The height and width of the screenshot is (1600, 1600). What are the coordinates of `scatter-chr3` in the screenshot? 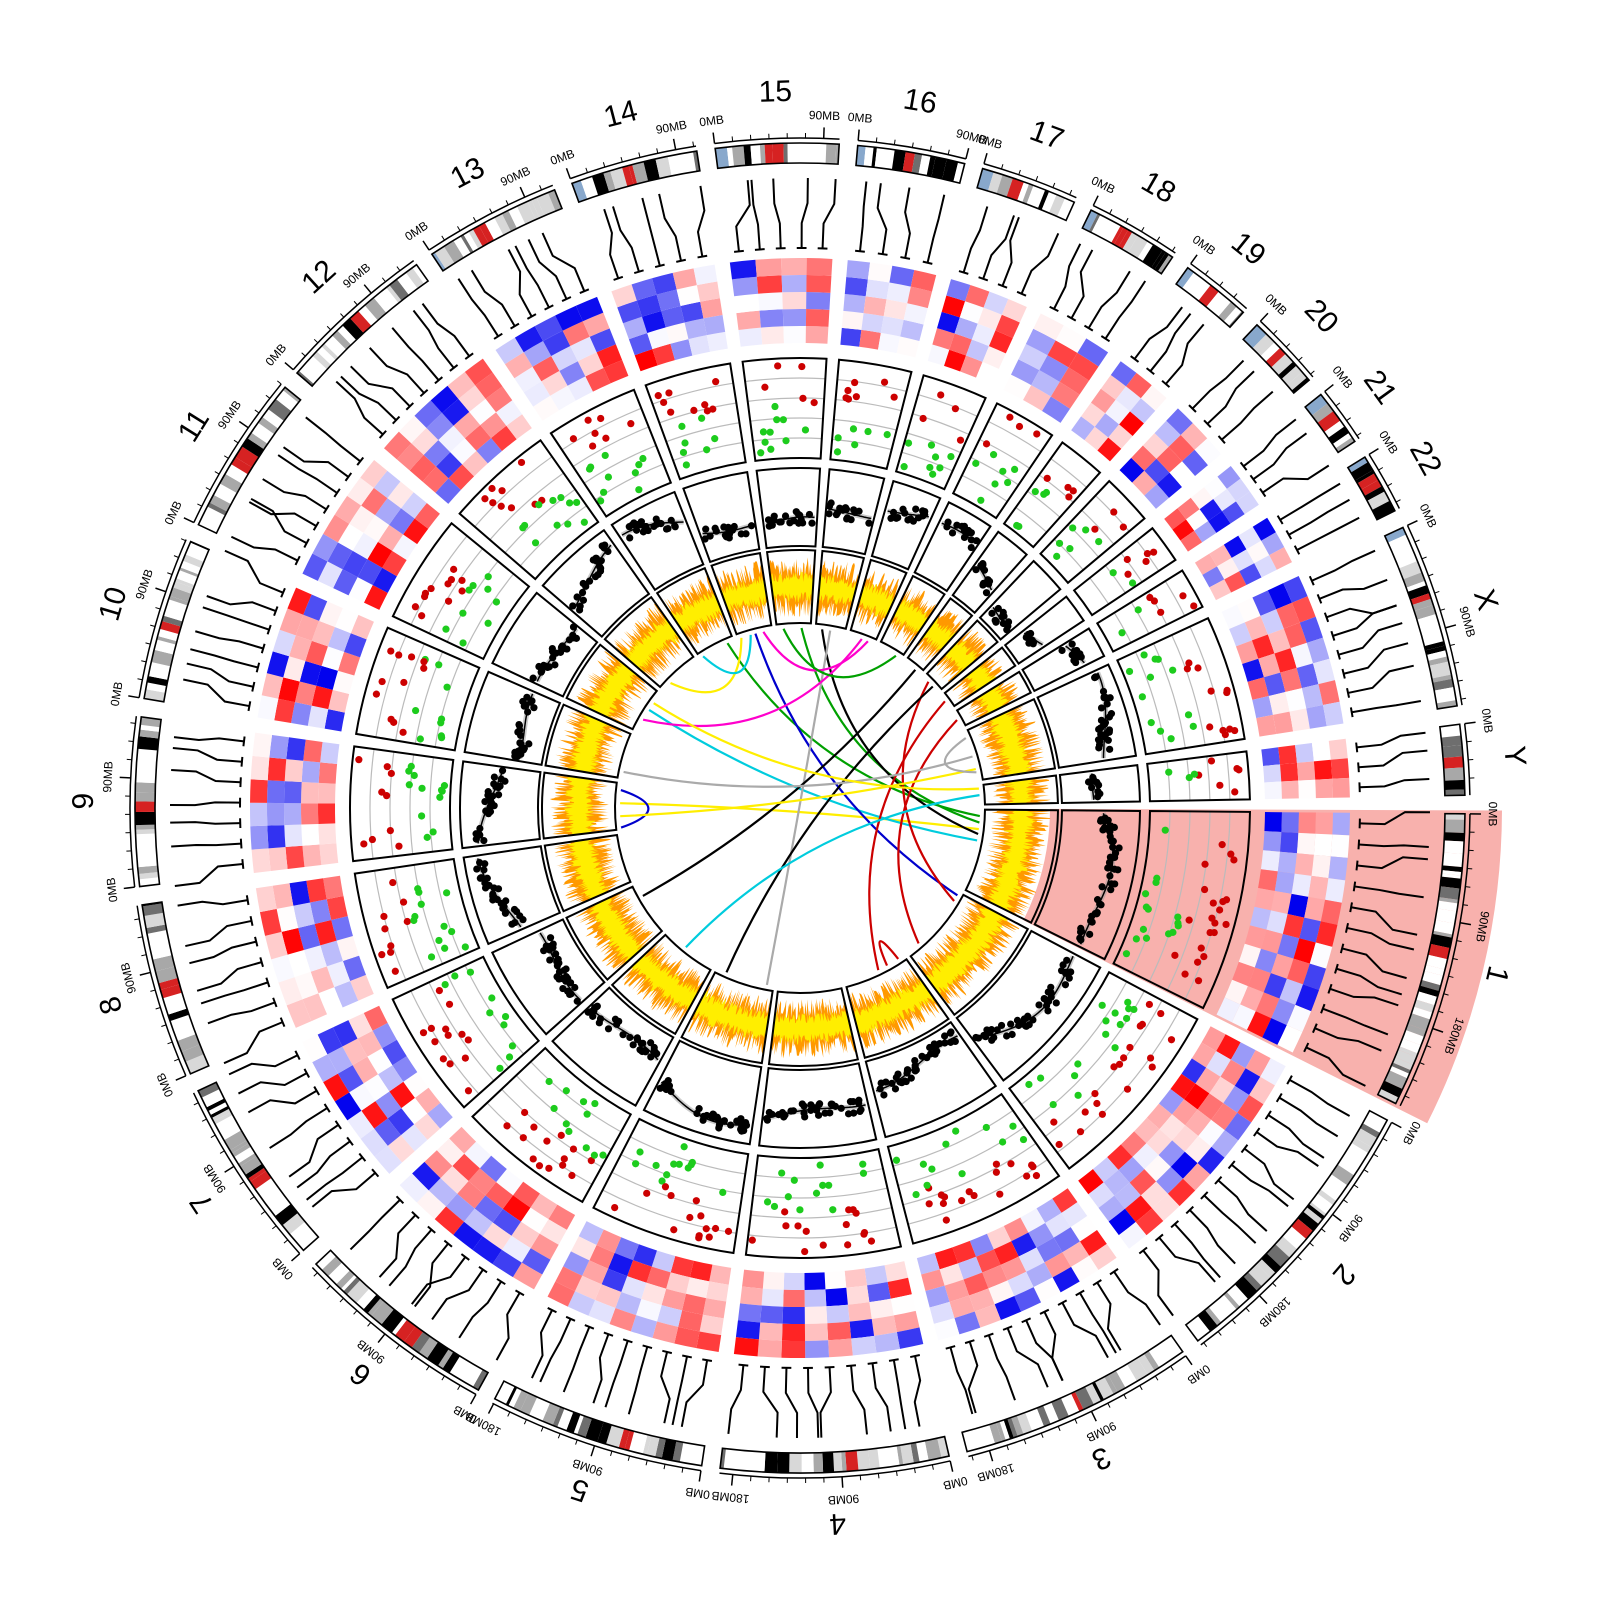 It's located at (973, 1168).